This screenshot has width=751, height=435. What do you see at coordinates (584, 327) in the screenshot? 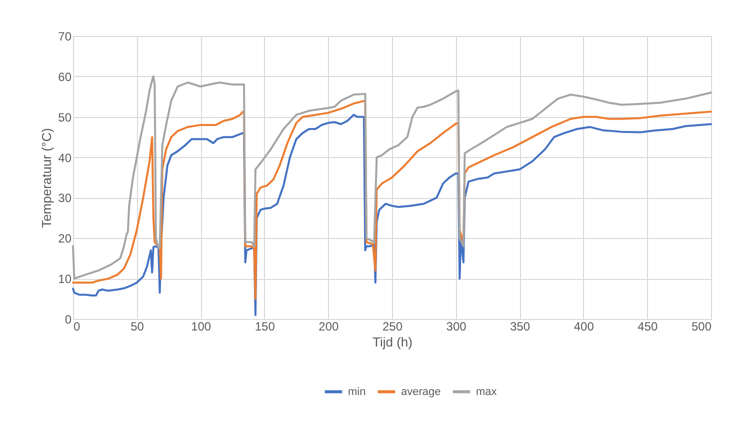
I see `x-tick-label: 400` at bounding box center [584, 327].